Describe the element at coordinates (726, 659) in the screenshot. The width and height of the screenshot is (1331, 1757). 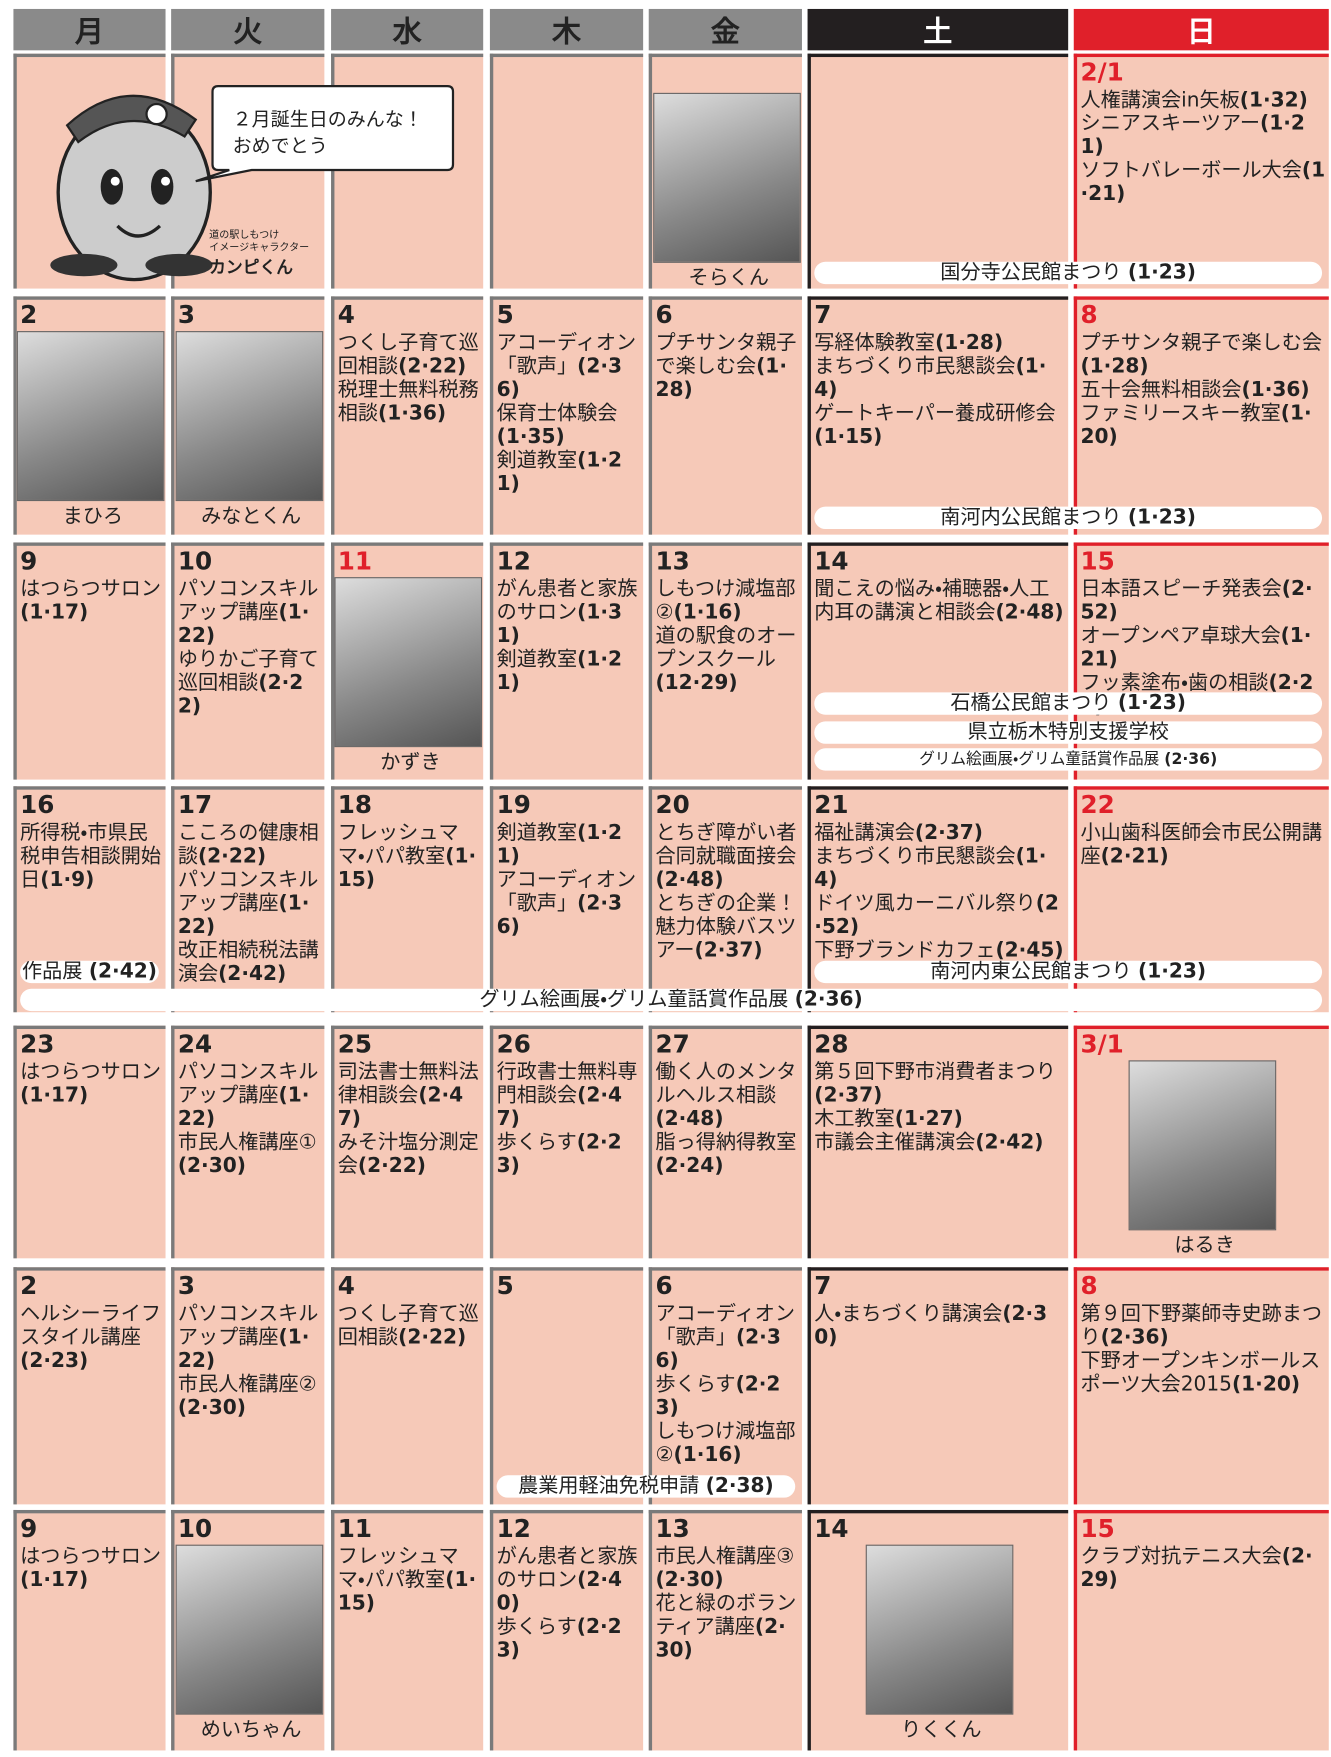
I see `event: 道の駅食のオープンスクール(12·29)` at that location.